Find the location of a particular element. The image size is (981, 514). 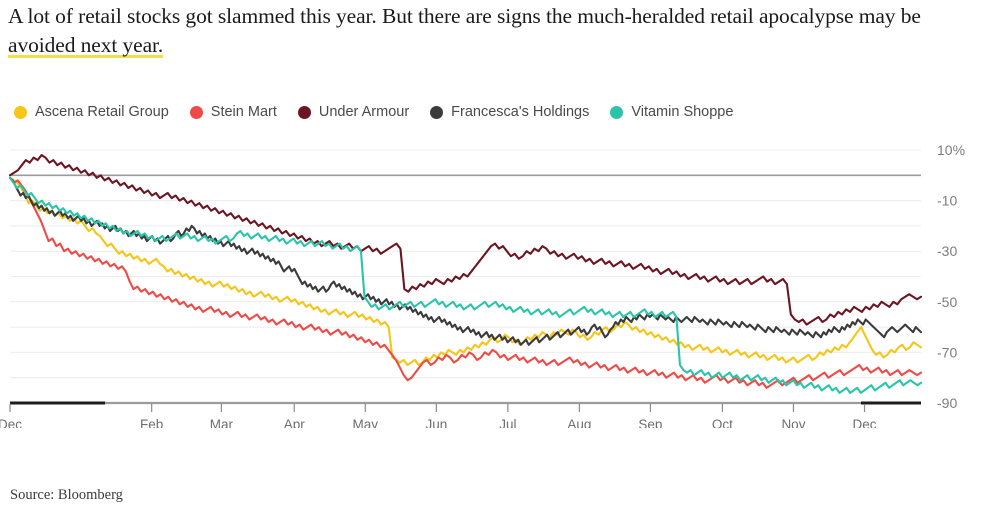

legend-item-under-armour: Under Armour is located at coordinates (353, 112).